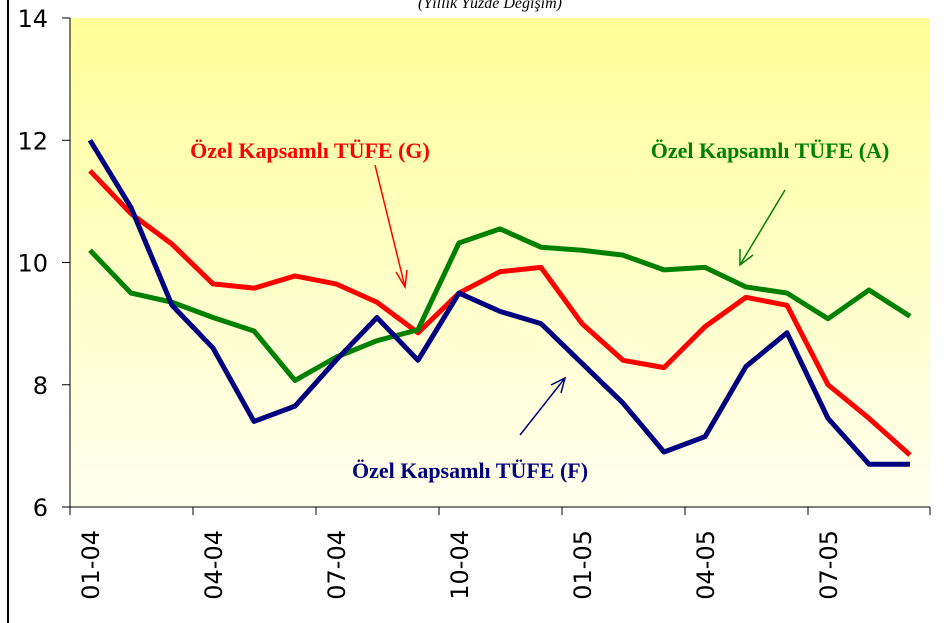 This screenshot has width=944, height=623. Describe the element at coordinates (40, 386) in the screenshot. I see `y-tick-label: 8` at that location.